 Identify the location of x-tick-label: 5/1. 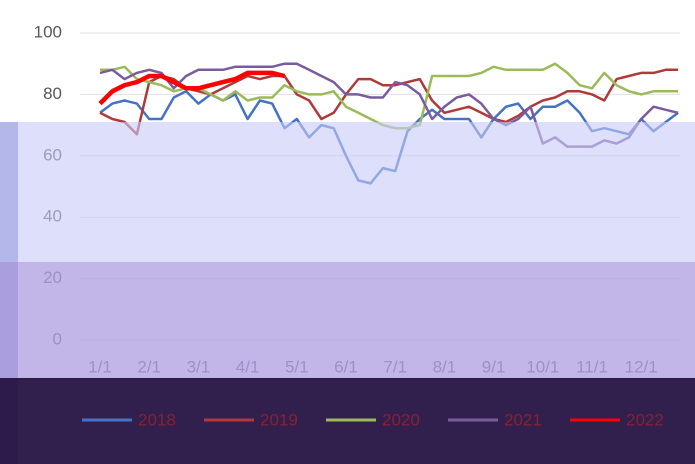
(297, 366).